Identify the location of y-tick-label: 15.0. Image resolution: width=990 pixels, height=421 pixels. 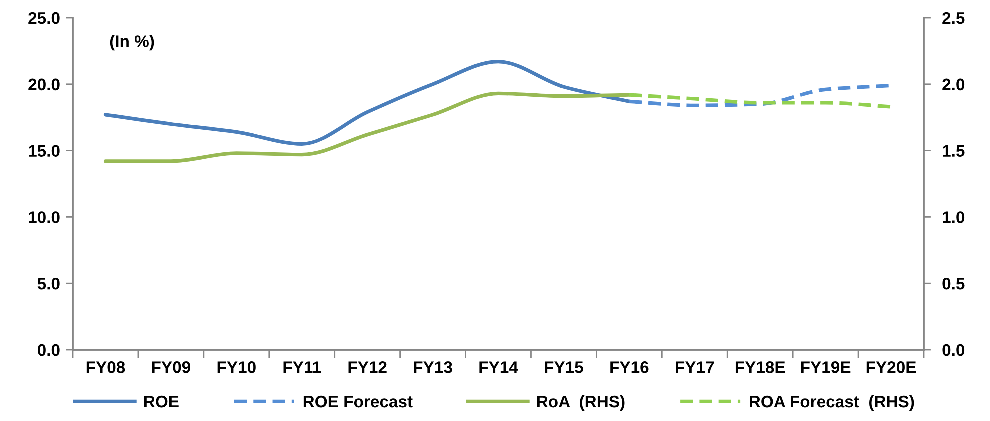
(44, 151).